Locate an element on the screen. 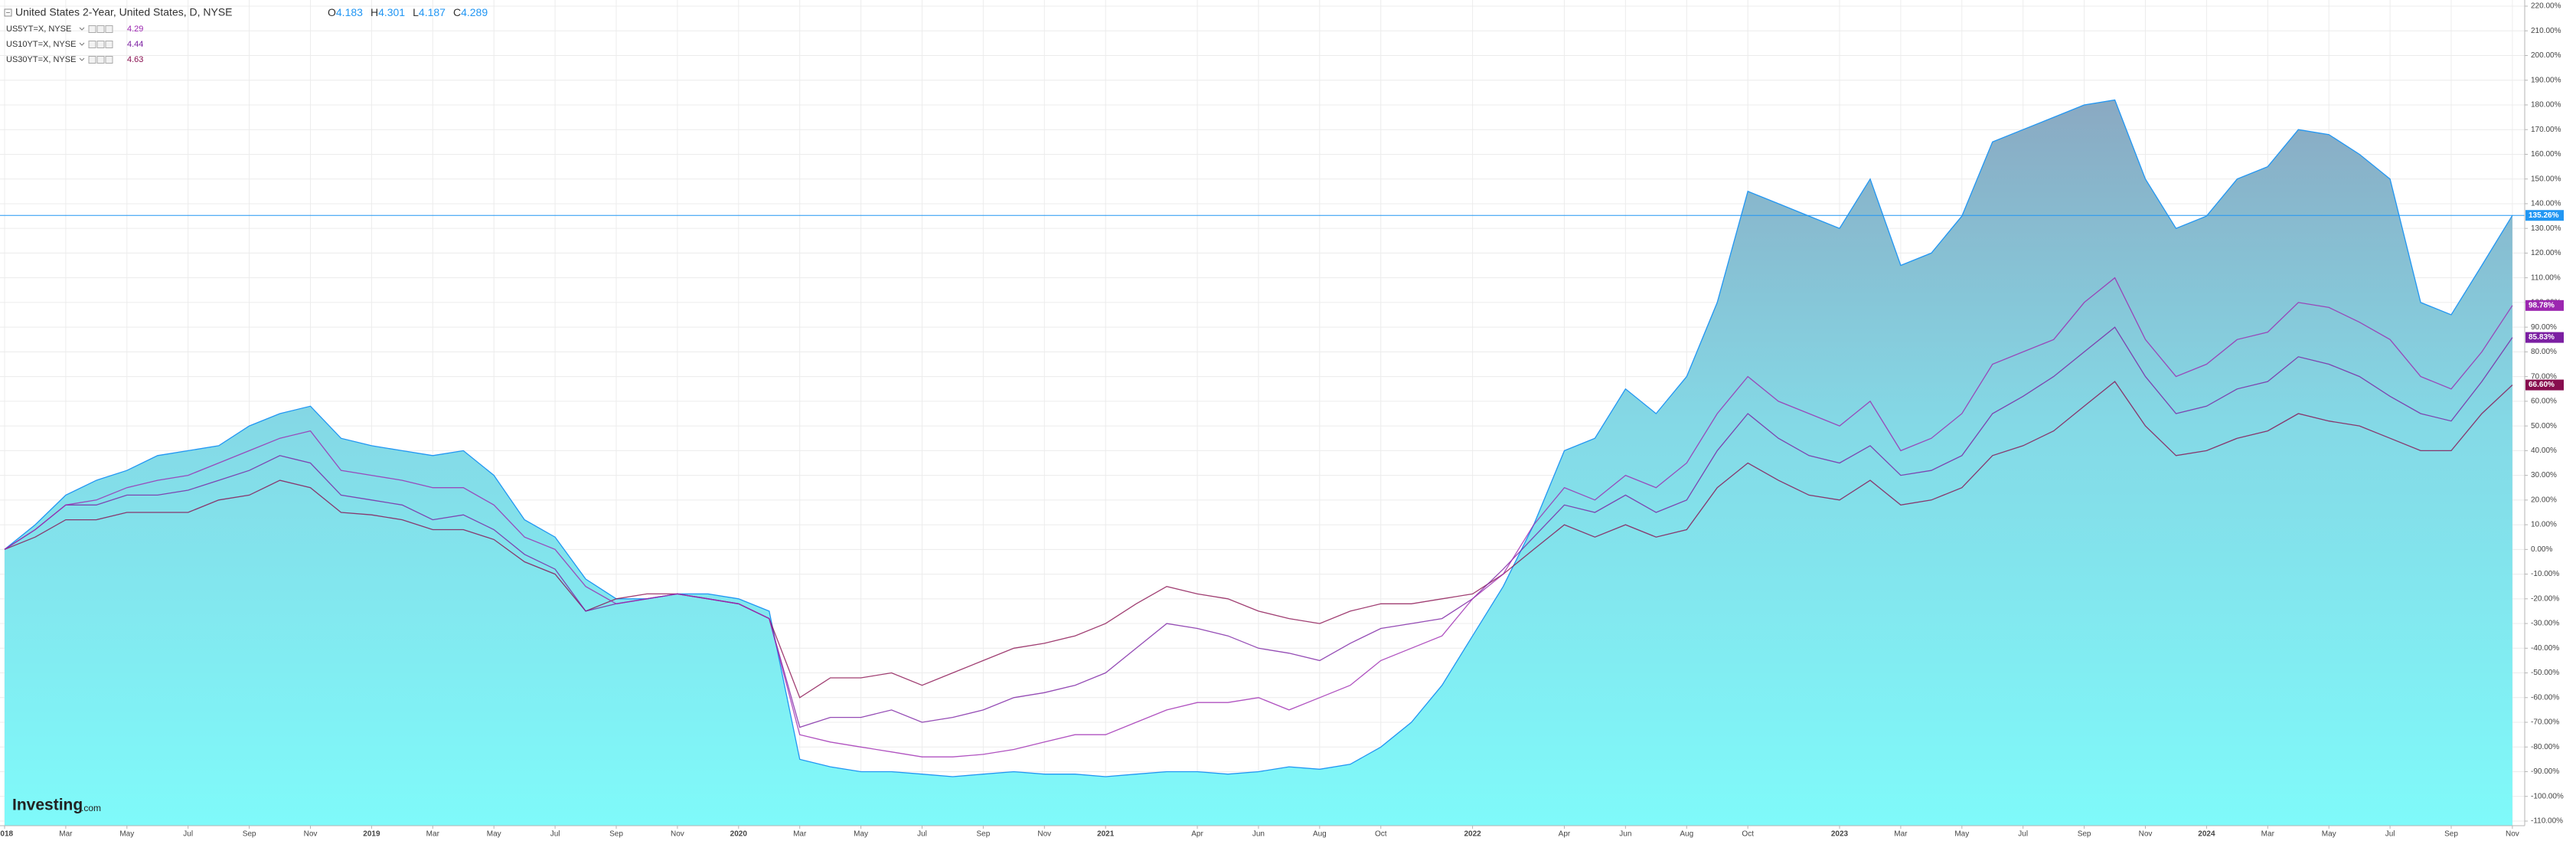 The width and height of the screenshot is (2576, 841). y-tick-label: -50.00% is located at coordinates (2545, 673).